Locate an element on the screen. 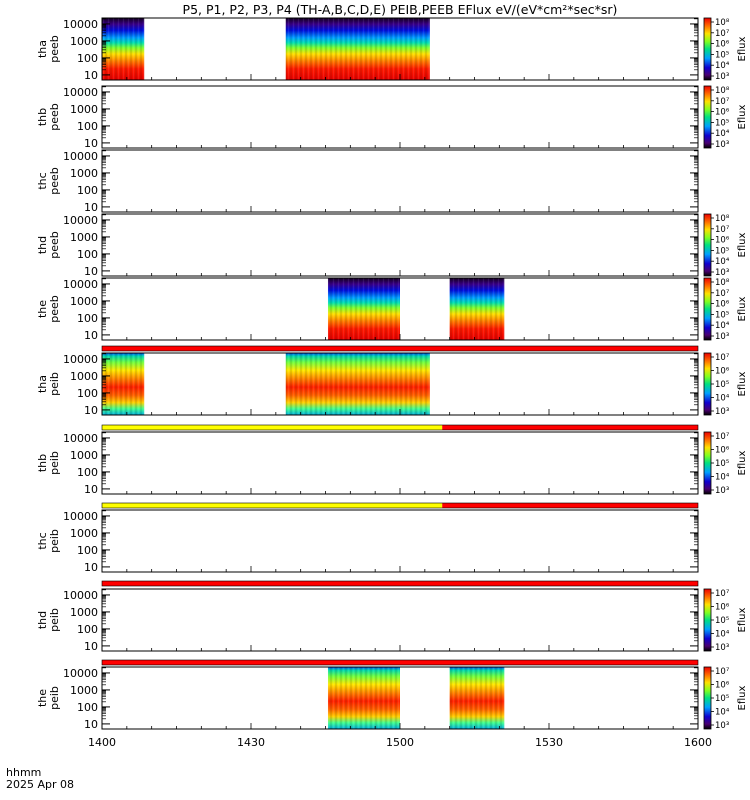  x-axis-date-label: 2025 Apr 08 is located at coordinates (40, 784).